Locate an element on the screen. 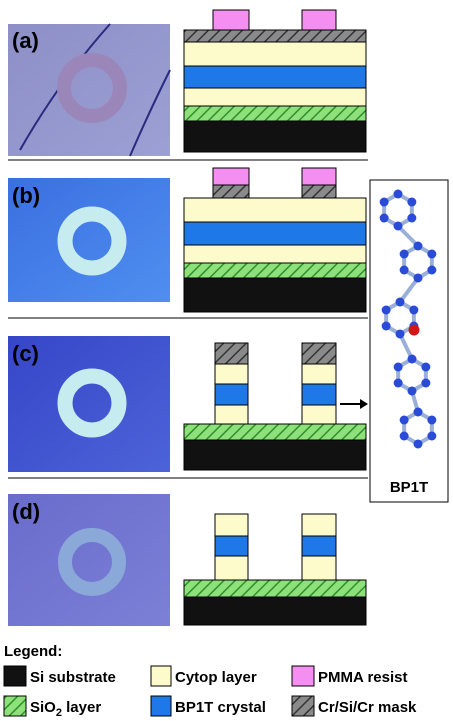 The image size is (453, 721). legend-subscript: 2 is located at coordinates (59, 713).